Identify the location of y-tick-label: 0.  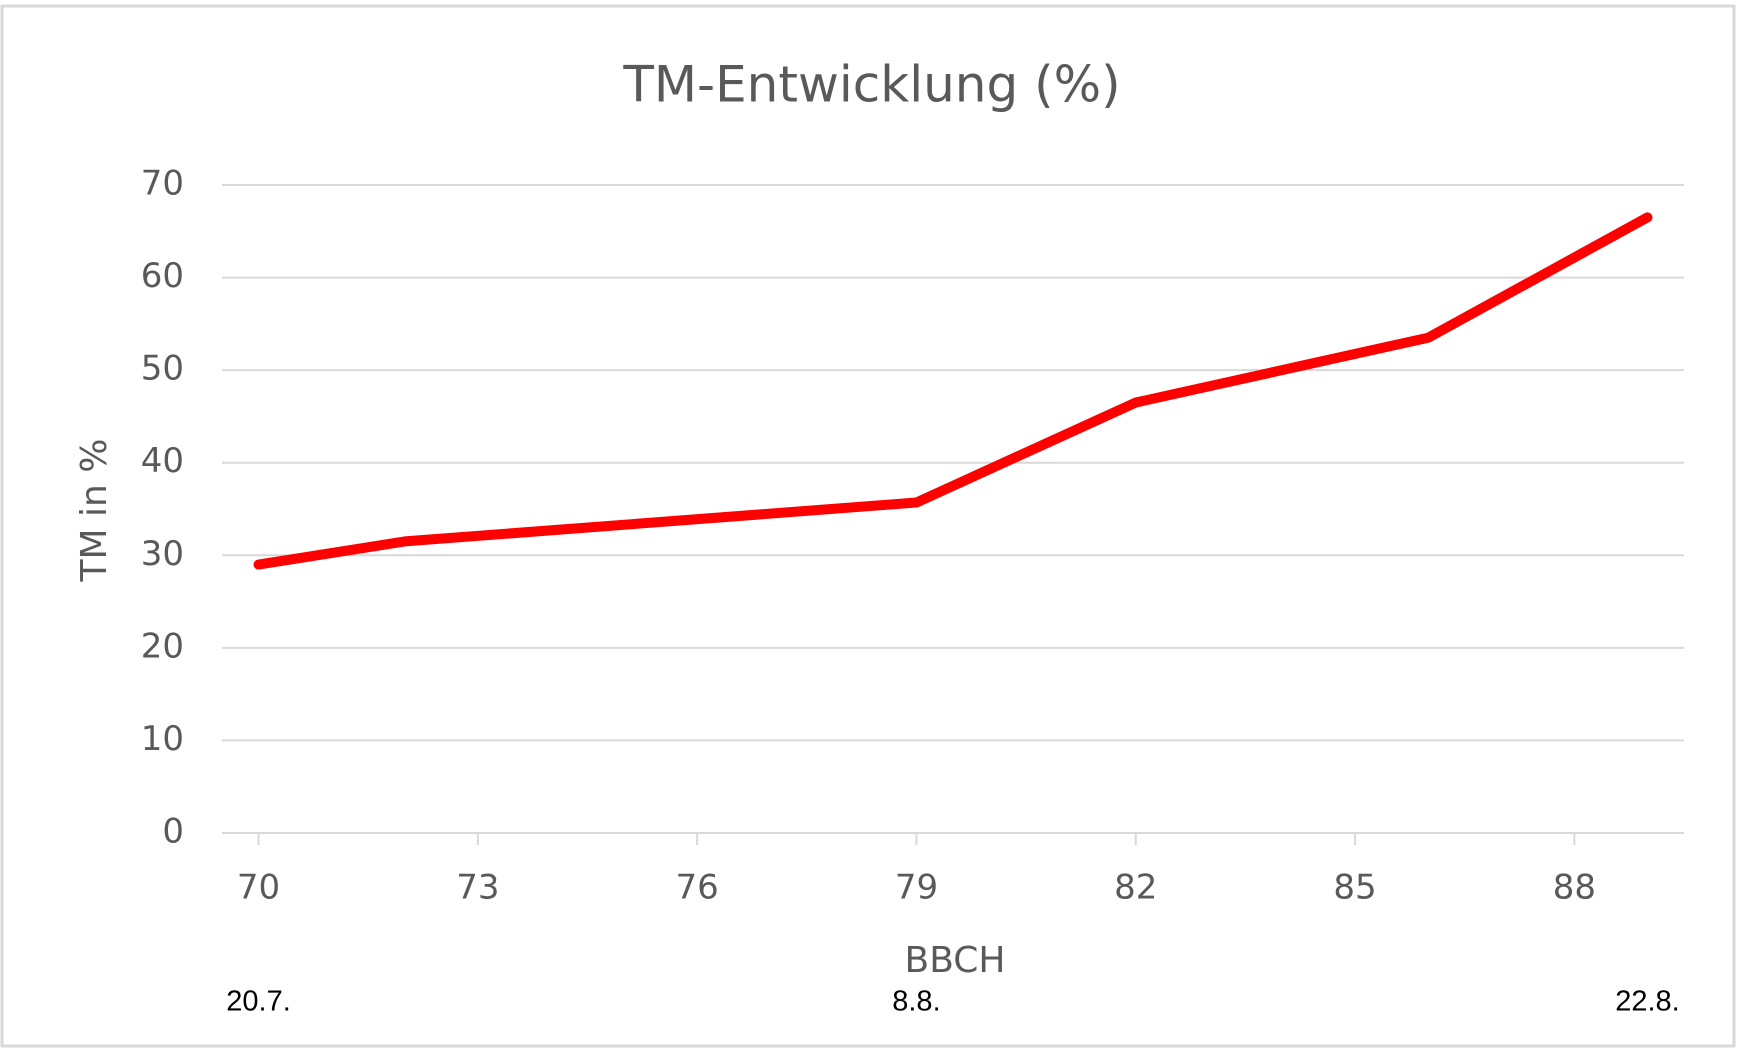
(173, 832).